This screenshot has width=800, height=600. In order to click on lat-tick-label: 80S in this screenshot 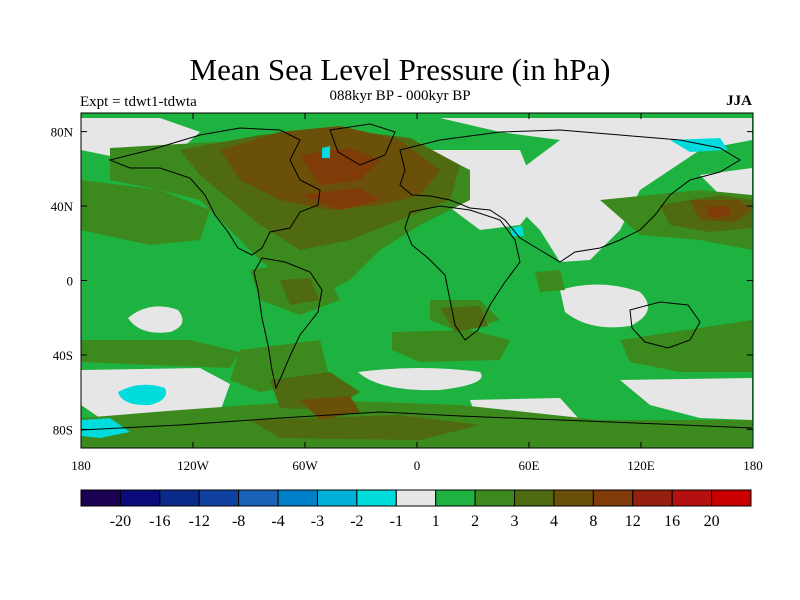, I will do `click(63, 429)`.